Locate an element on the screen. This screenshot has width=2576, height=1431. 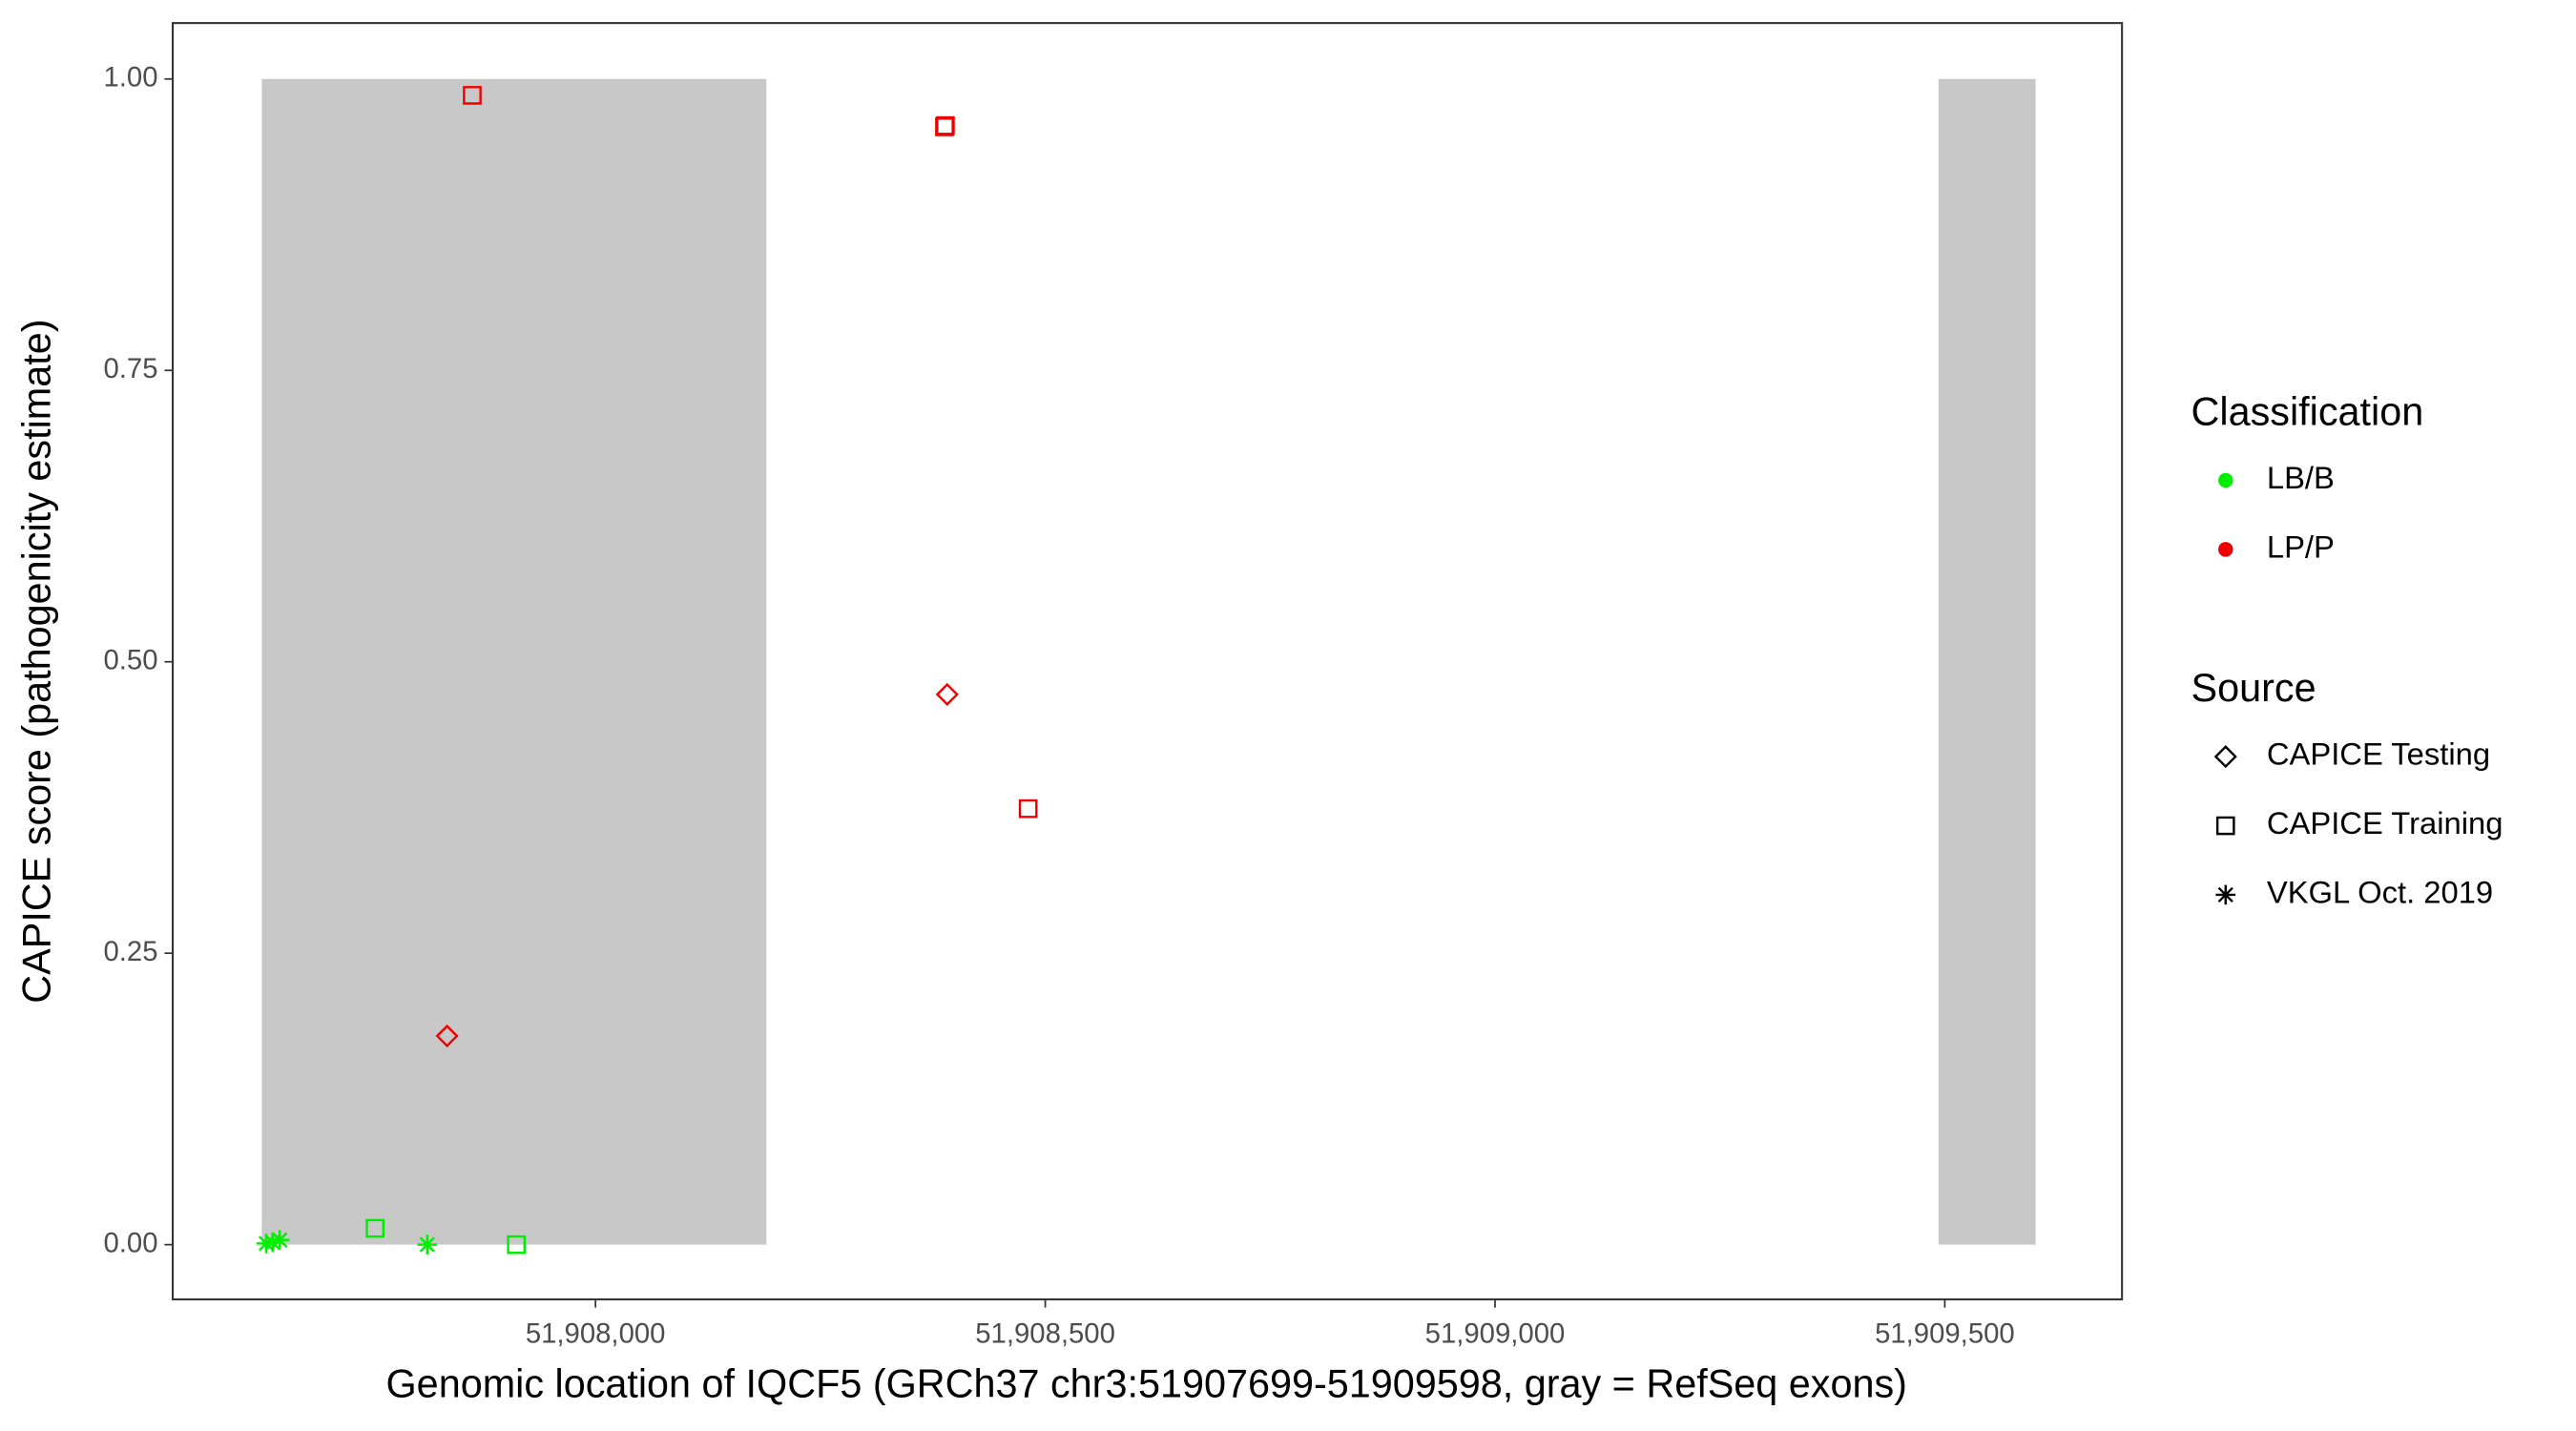
y-tick-label: 0.50 is located at coordinates (130, 659).